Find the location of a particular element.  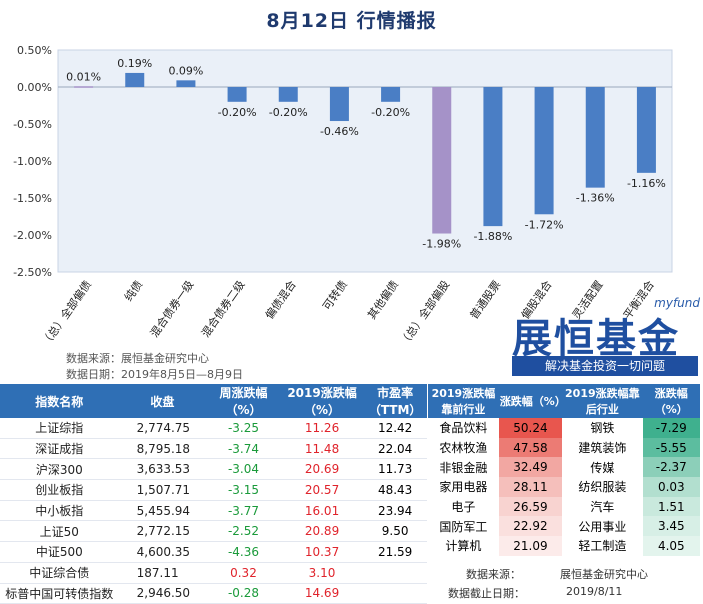

industry-bottom-name: 公用事业 is located at coordinates (602, 526).